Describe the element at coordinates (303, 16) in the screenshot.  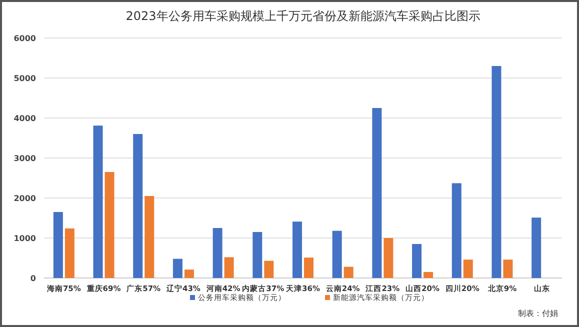
I see `chart-title: 2023年公务用车采购规模上千万元省份及新能源汽车采购占比图示` at that location.